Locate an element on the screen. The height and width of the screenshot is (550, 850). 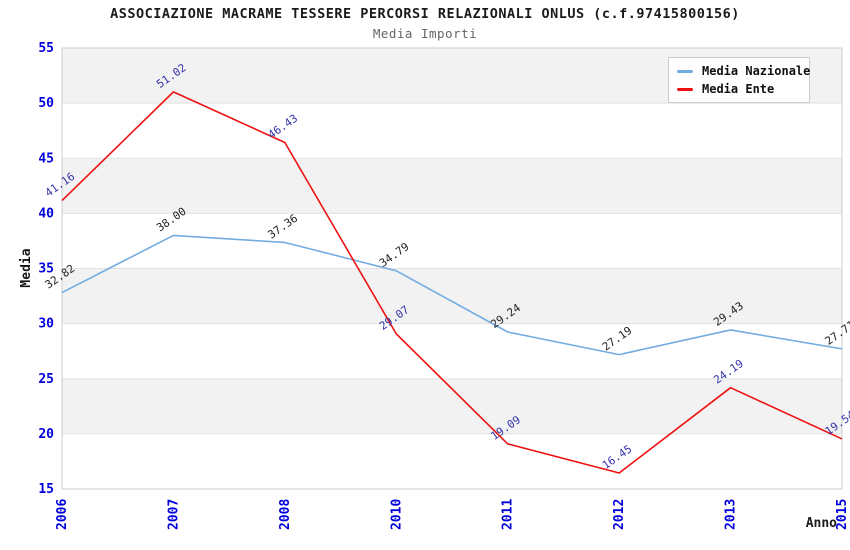
media-ente-line-swatch is located at coordinates (685, 89).